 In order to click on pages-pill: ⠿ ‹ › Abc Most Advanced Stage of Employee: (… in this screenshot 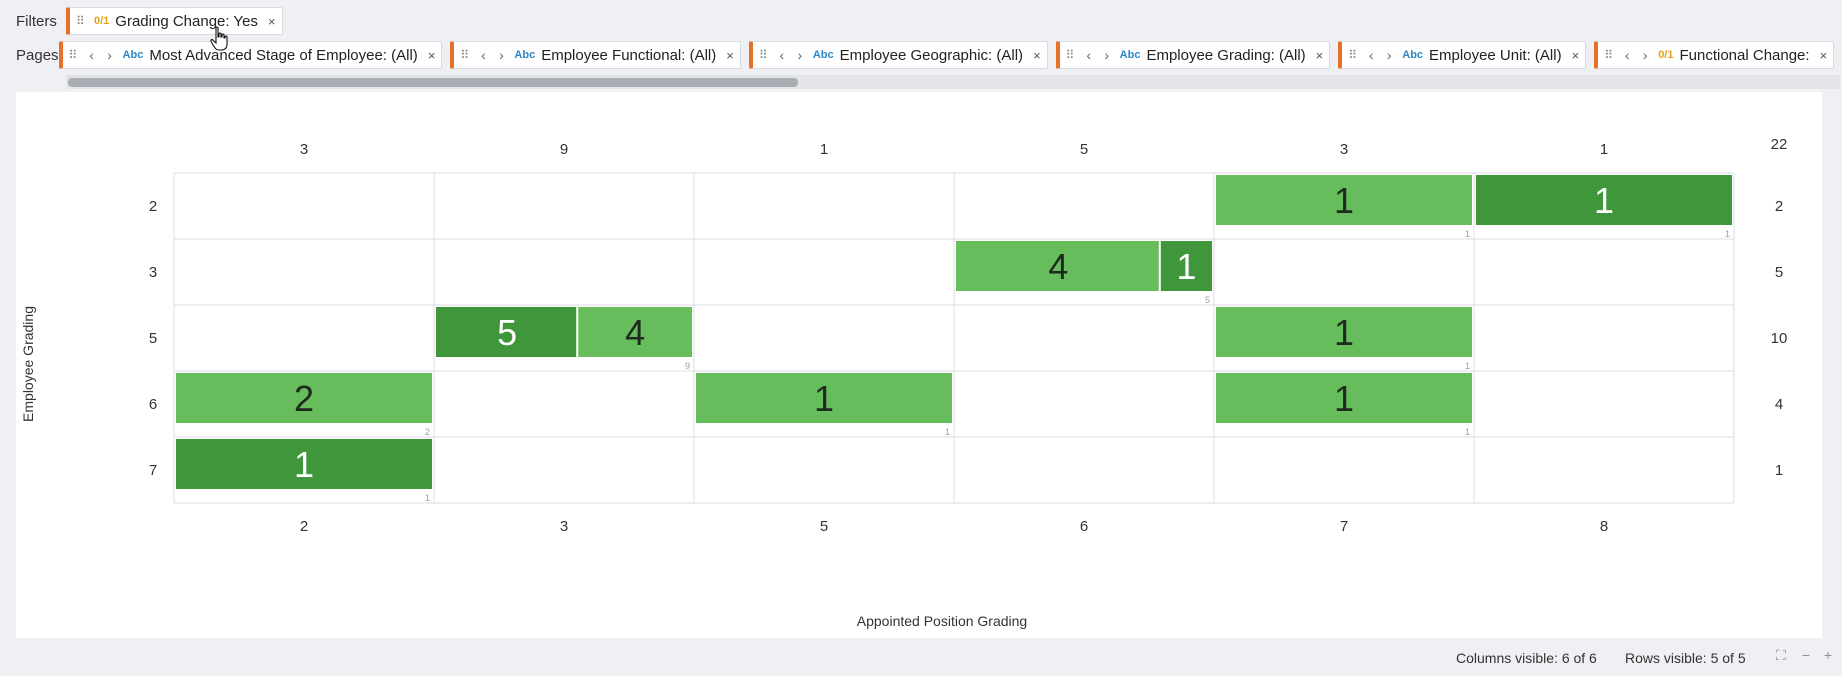, I will do `click(250, 55)`.